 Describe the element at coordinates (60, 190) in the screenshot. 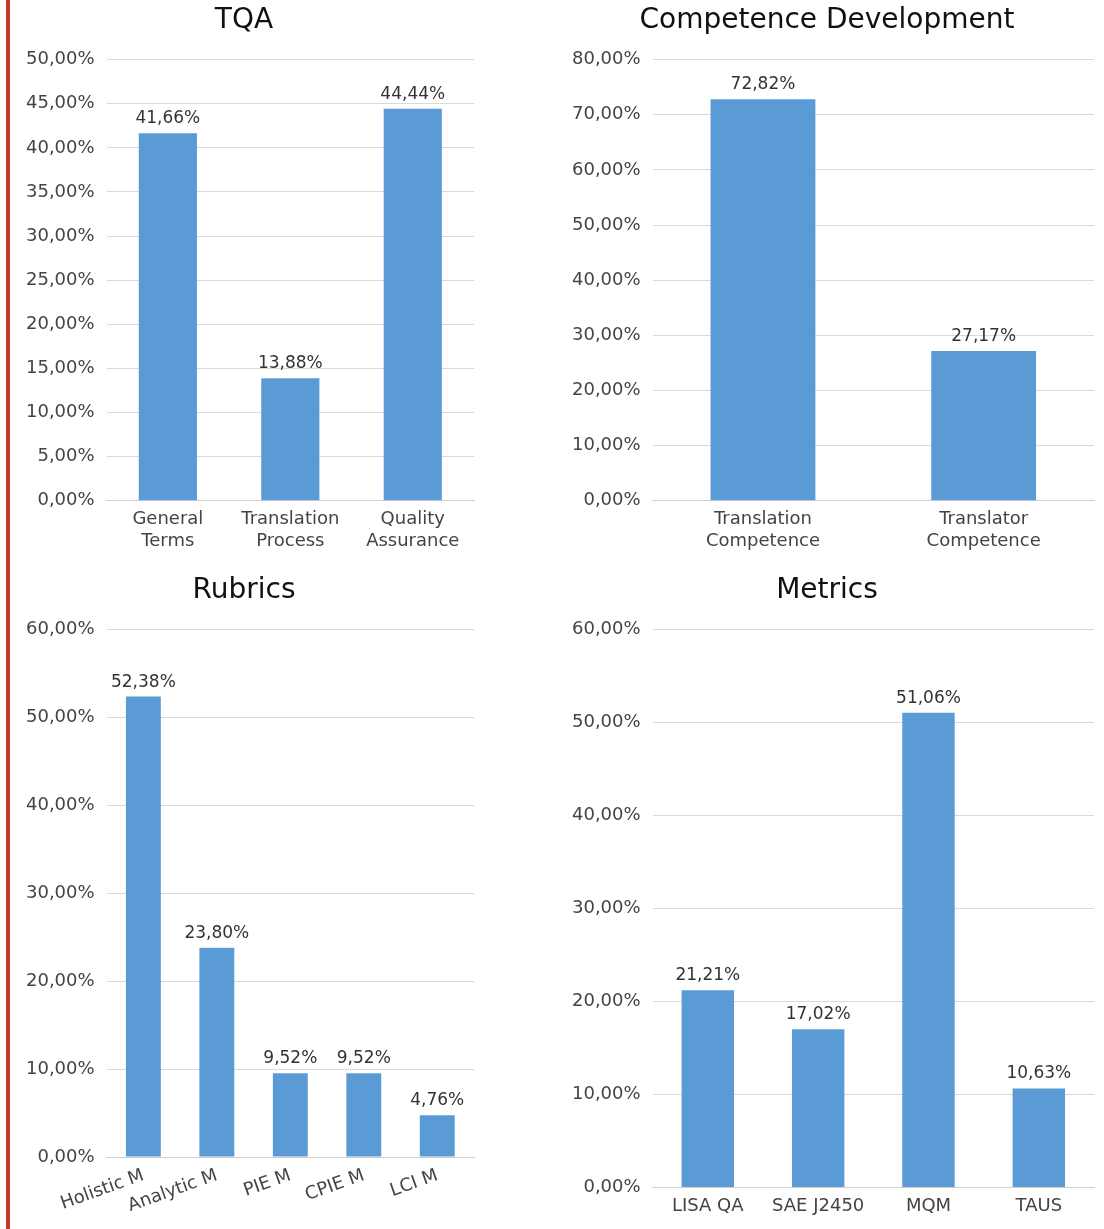

I see `y-tick-label: 35,00%` at that location.